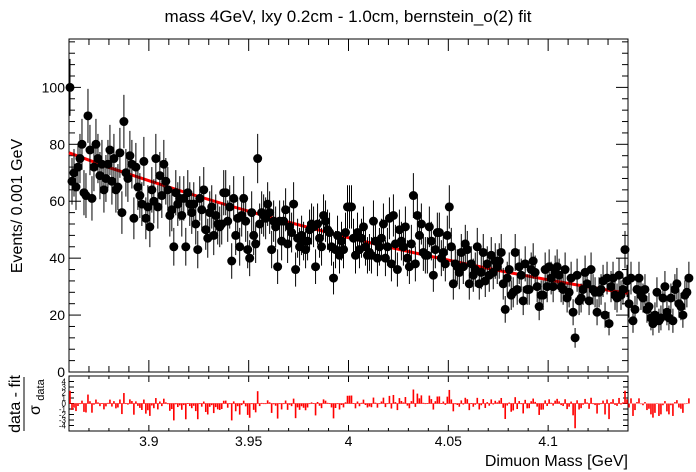 Image resolution: width=696 pixels, height=472 pixels. I want to click on x-tick-label: 4.05, so click(448, 441).